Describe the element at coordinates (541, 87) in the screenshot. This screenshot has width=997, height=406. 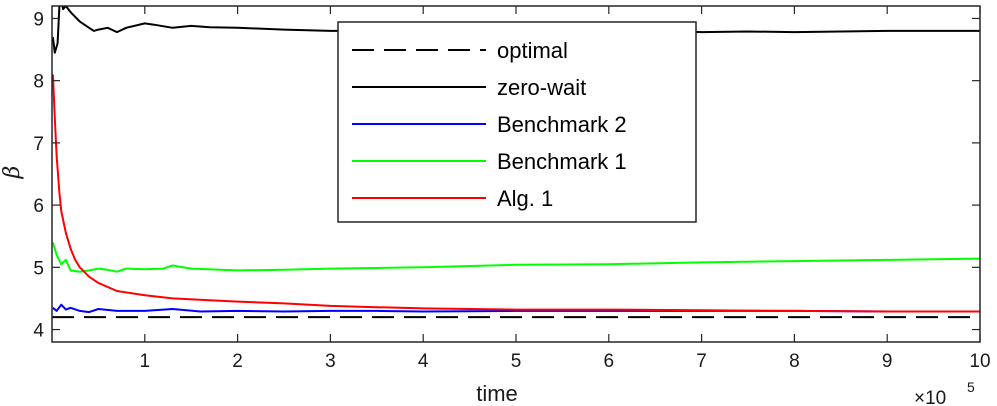
I see `legend-label: zero-wait` at that location.